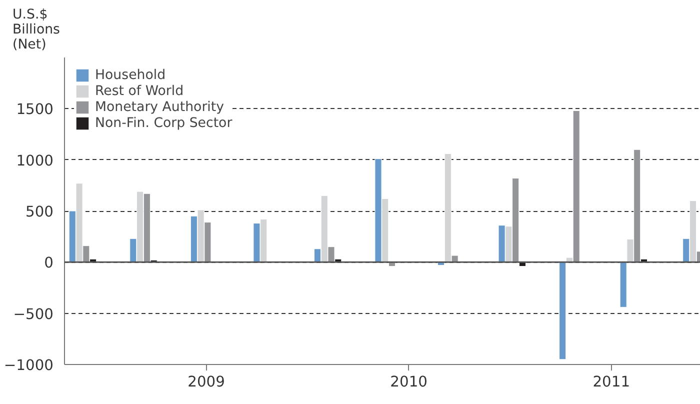 This screenshot has height=404, width=700. What do you see at coordinates (206, 382) in the screenshot?
I see `x-tick-label: 2009` at bounding box center [206, 382].